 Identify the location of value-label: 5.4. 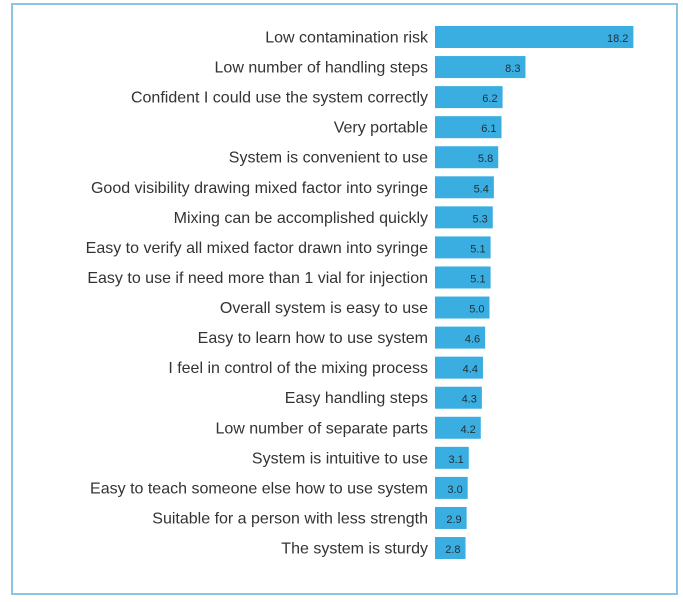
(481, 189).